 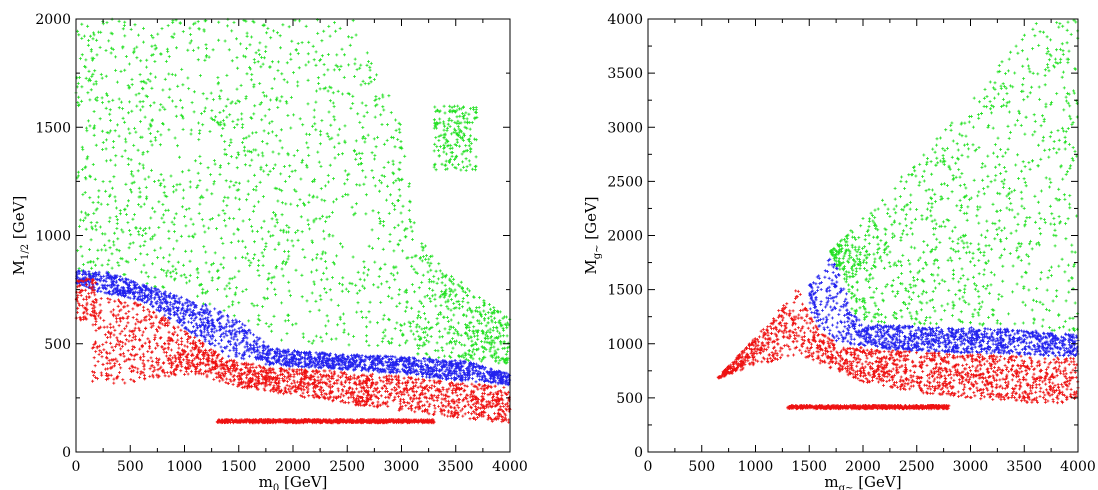 What do you see at coordinates (510, 467) in the screenshot?
I see `x-tick-label-left-8: 4000` at bounding box center [510, 467].